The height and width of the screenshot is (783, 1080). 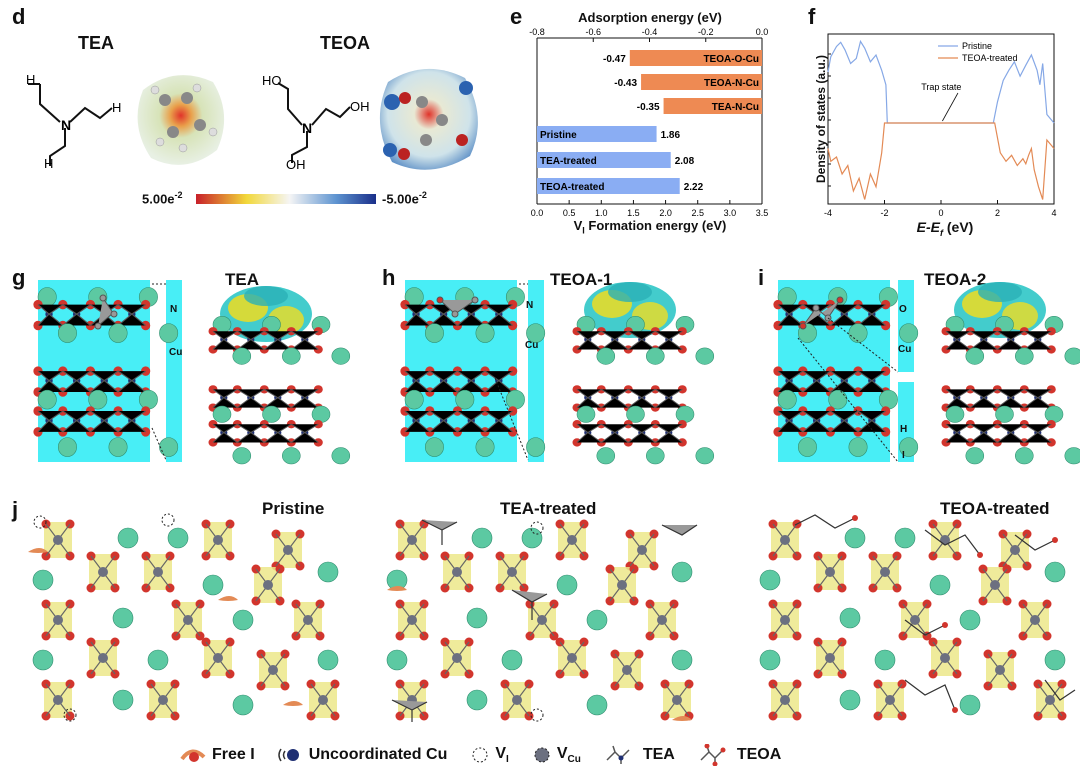 What do you see at coordinates (997, 213) in the screenshot?
I see `dos-x-tick-label: 2` at bounding box center [997, 213].